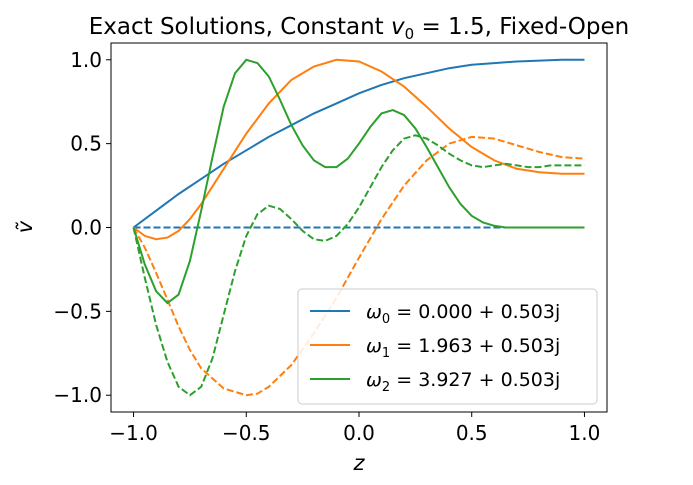  Describe the element at coordinates (585, 433) in the screenshot. I see `x-tick-label: 1.0` at that location.